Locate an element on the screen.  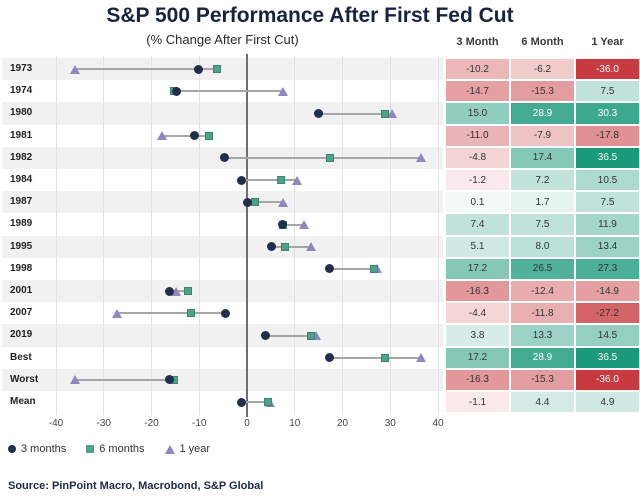
row-label: 1995 is located at coordinates (21, 246).